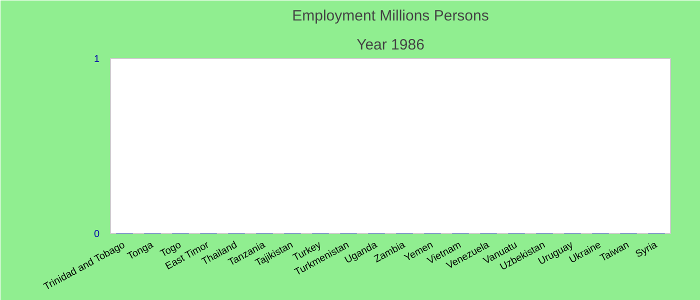 The width and height of the screenshot is (700, 300). Describe the element at coordinates (97, 234) in the screenshot. I see `y-tick-label: 0` at that location.